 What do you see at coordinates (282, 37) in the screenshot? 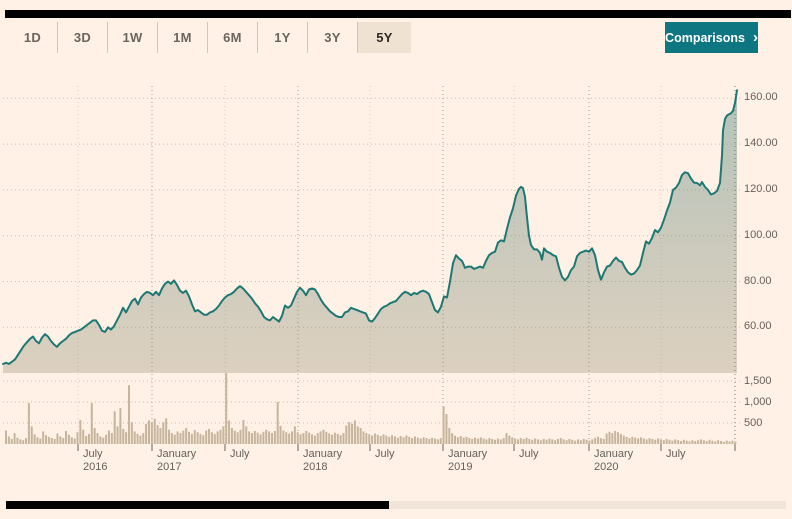
I see `range-button-1y: 1Y` at bounding box center [282, 37].